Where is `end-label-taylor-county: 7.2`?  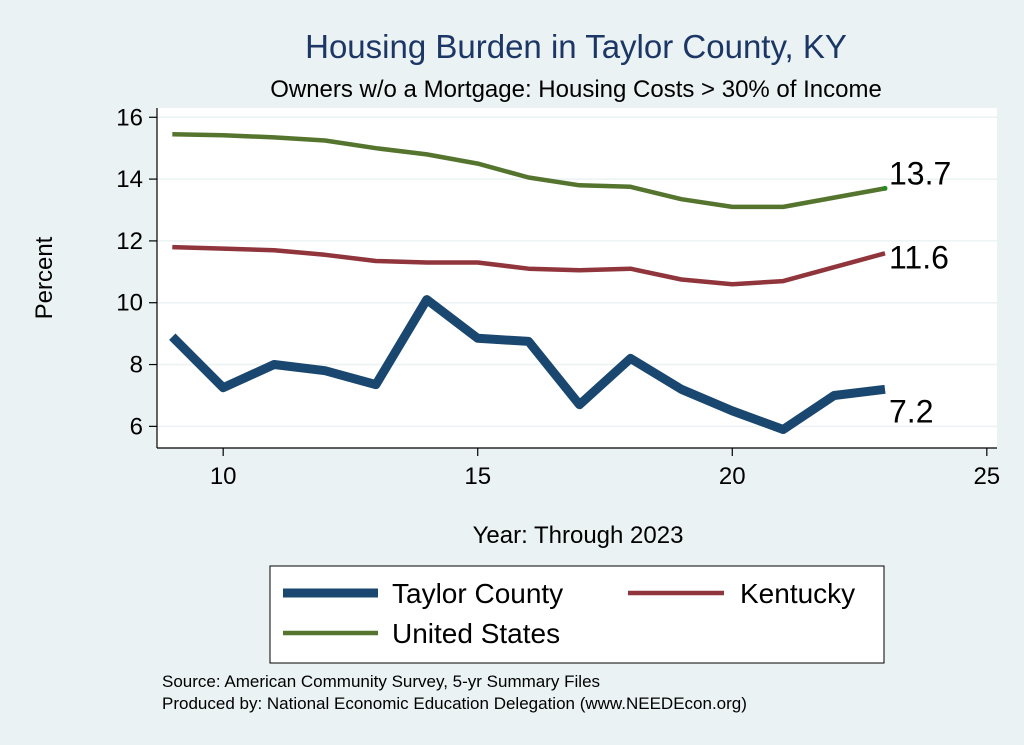
end-label-taylor-county: 7.2 is located at coordinates (911, 411).